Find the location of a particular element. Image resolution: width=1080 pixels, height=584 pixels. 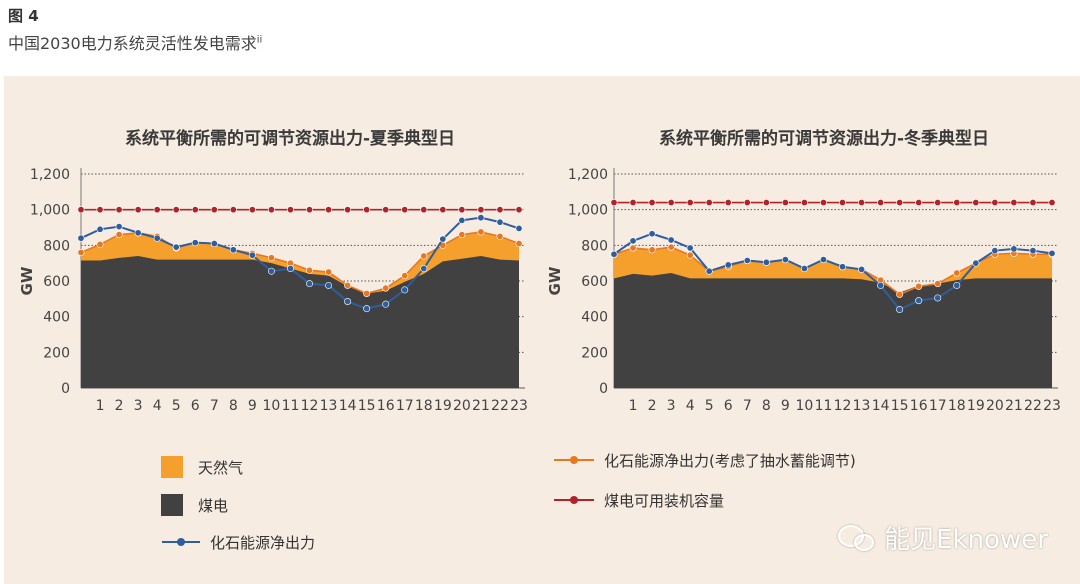

watermark: 能见Eknower is located at coordinates (943, 537).